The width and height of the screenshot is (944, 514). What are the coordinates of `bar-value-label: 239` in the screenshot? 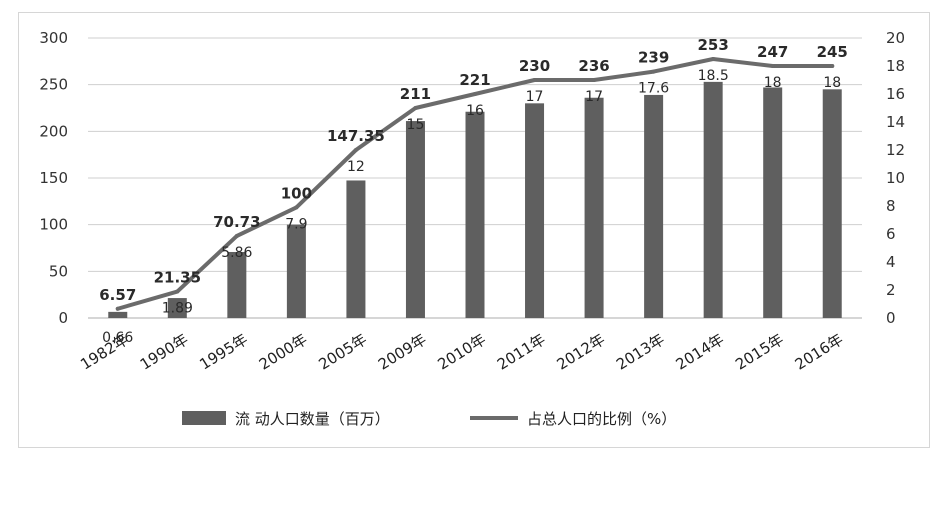 It's located at (653, 58).